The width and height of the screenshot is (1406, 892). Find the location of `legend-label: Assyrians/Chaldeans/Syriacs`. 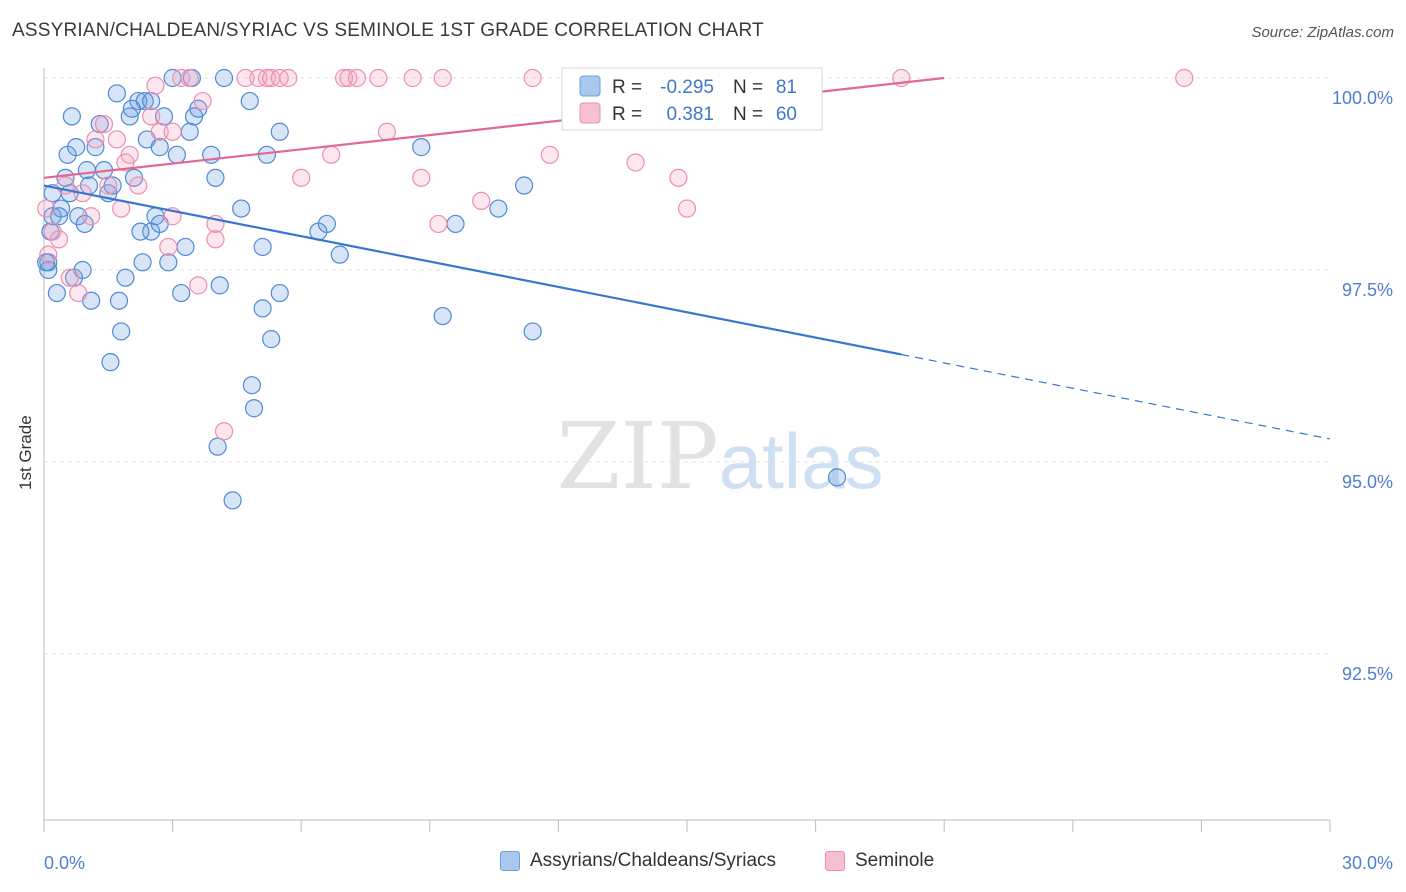

legend-label: Assyrians/Chaldeans/Syriacs is located at coordinates (653, 860).